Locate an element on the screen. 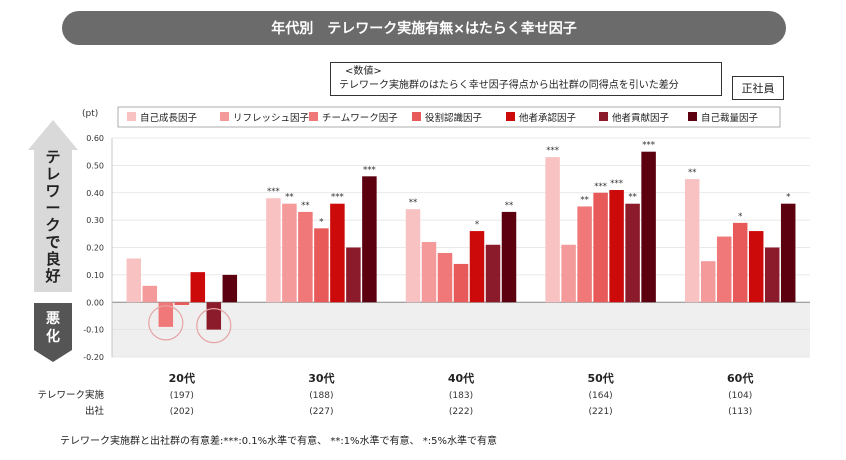 This screenshot has height=460, width=846. y-tick-label: 0.10 is located at coordinates (95, 275).